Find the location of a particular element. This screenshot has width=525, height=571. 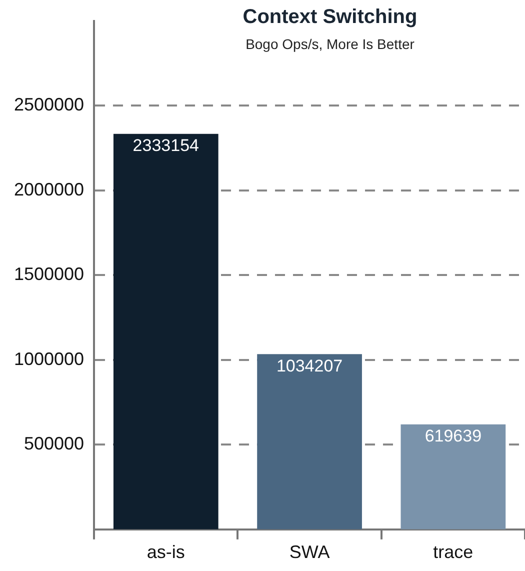

y-tick-label: 500000 is located at coordinates (54, 444).